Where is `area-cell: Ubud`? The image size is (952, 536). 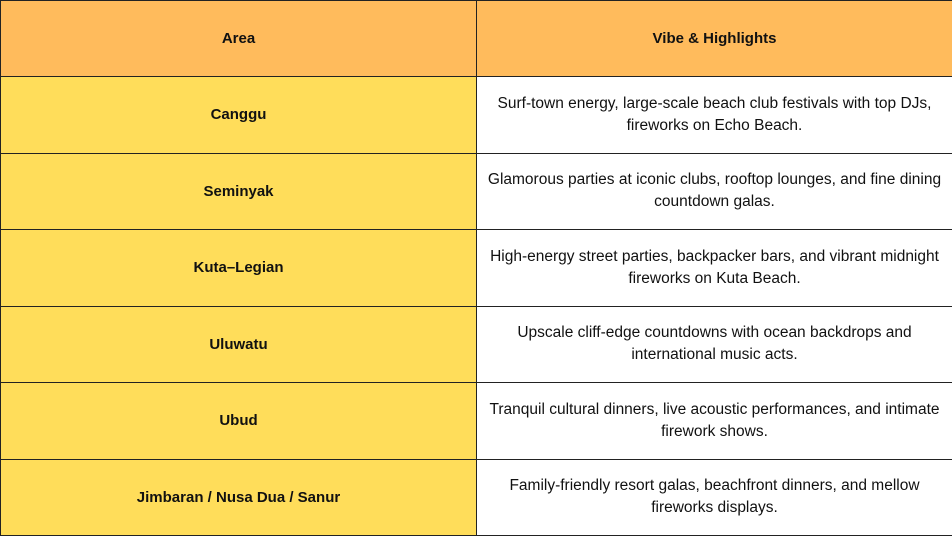
area-cell: Ubud is located at coordinates (238, 421).